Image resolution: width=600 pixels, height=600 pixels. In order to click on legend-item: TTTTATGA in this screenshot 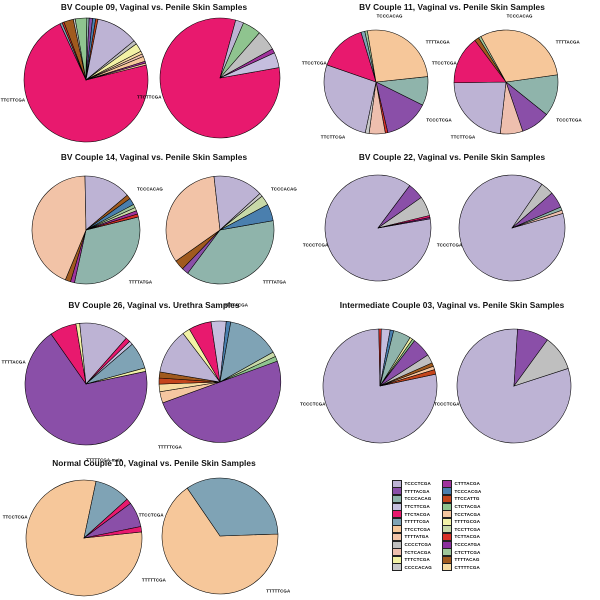, I will do `click(412, 536)`.